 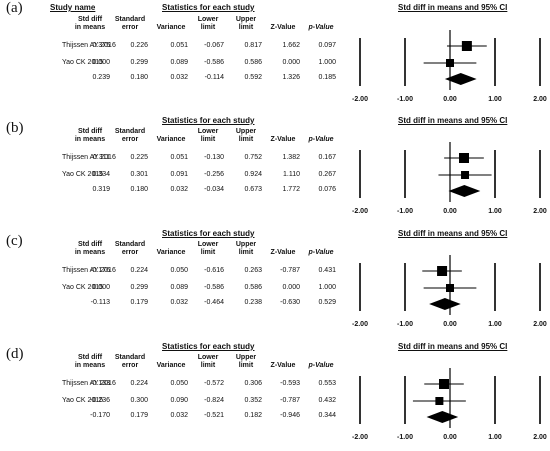 I want to click on table-cell: 0.300, so click(x=139, y=400).